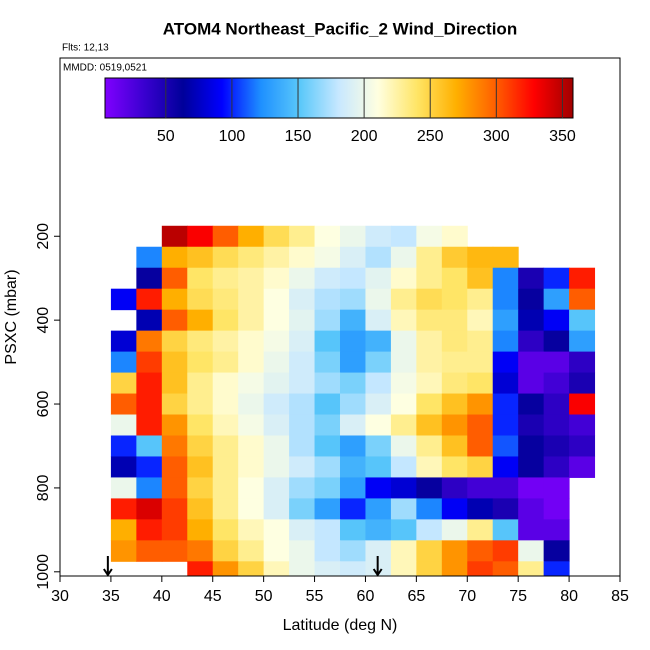 The image size is (650, 650). What do you see at coordinates (43, 236) in the screenshot?
I see `y-tick-label: 200` at bounding box center [43, 236].